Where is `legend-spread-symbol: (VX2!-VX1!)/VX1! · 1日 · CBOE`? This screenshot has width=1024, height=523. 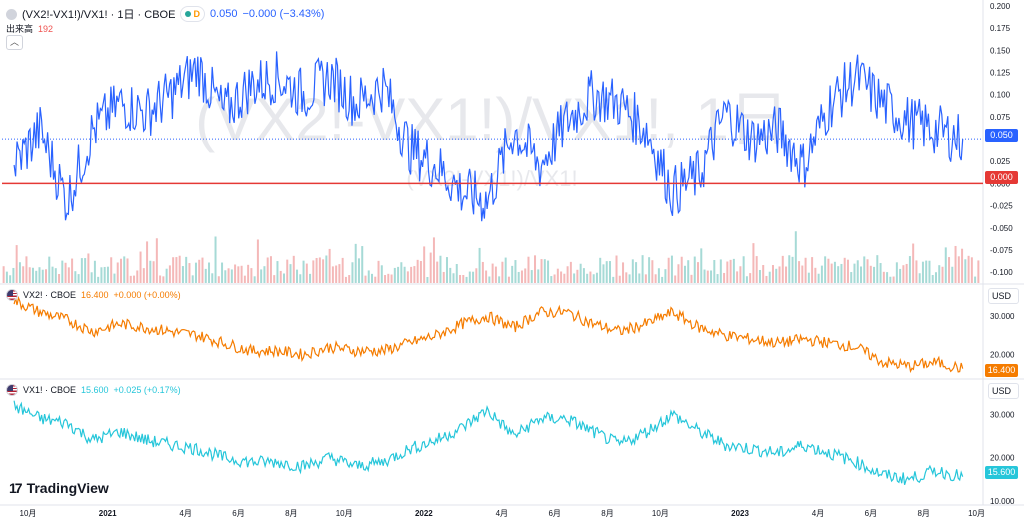 legend-spread-symbol: (VX2!-VX1!)/VX1! · 1日 · CBOE is located at coordinates (99, 15).